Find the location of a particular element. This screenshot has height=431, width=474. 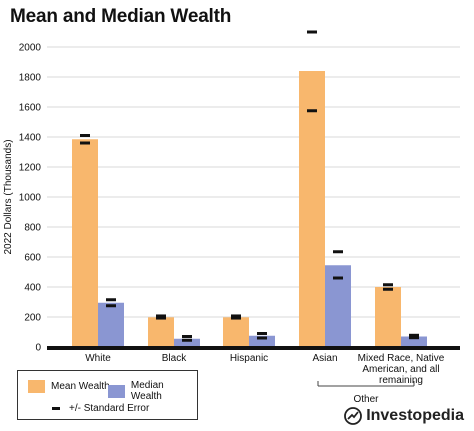

y-tick-label: 1400 is located at coordinates (30, 138).